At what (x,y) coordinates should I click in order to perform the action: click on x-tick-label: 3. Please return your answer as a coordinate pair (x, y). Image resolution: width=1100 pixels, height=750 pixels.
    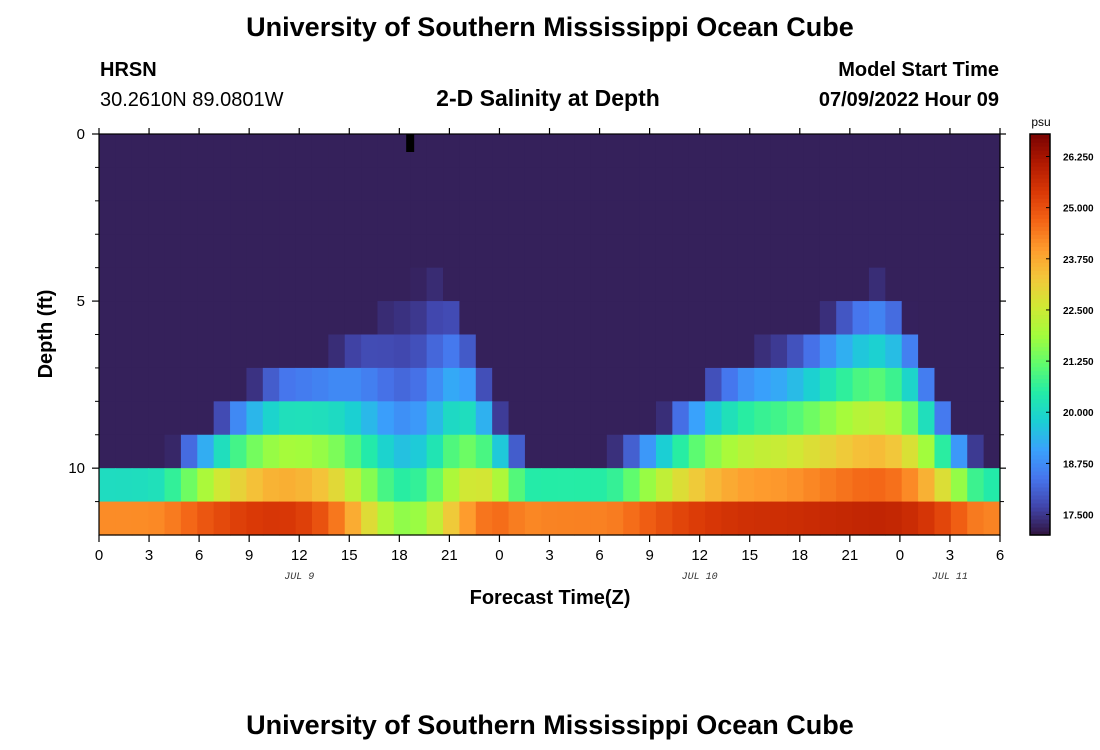
    Looking at the image, I should click on (549, 555).